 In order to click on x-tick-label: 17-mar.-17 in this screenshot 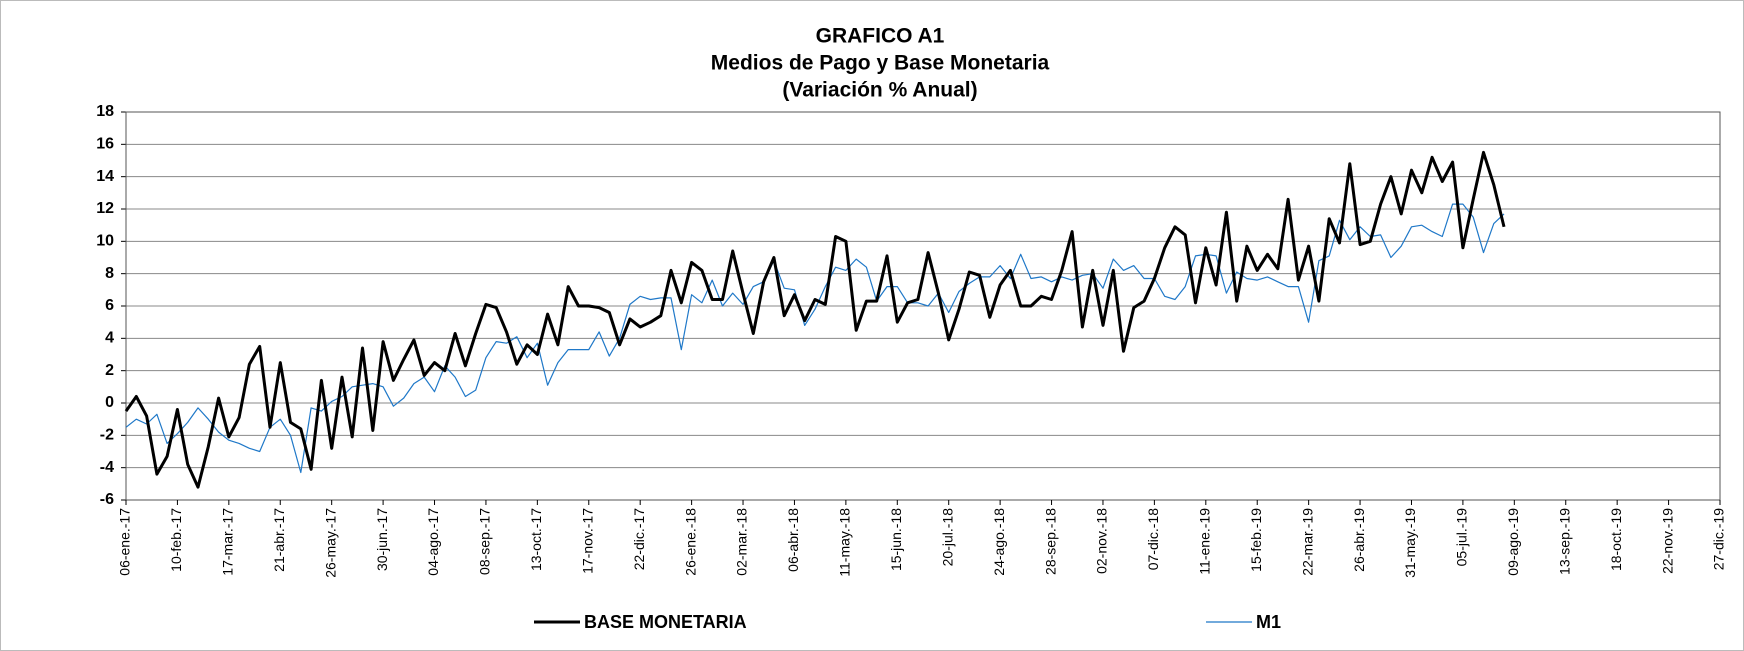, I will do `click(228, 542)`.